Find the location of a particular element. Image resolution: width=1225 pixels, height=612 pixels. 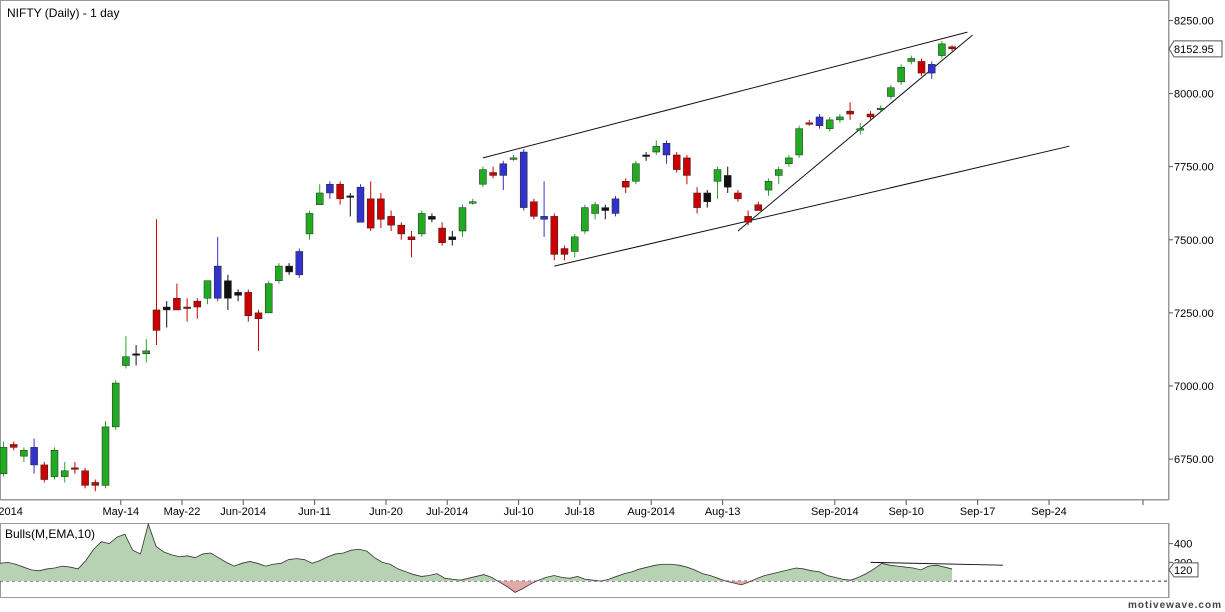

indicator-y-axis: 200400 120 is located at coordinates (1183, 560).